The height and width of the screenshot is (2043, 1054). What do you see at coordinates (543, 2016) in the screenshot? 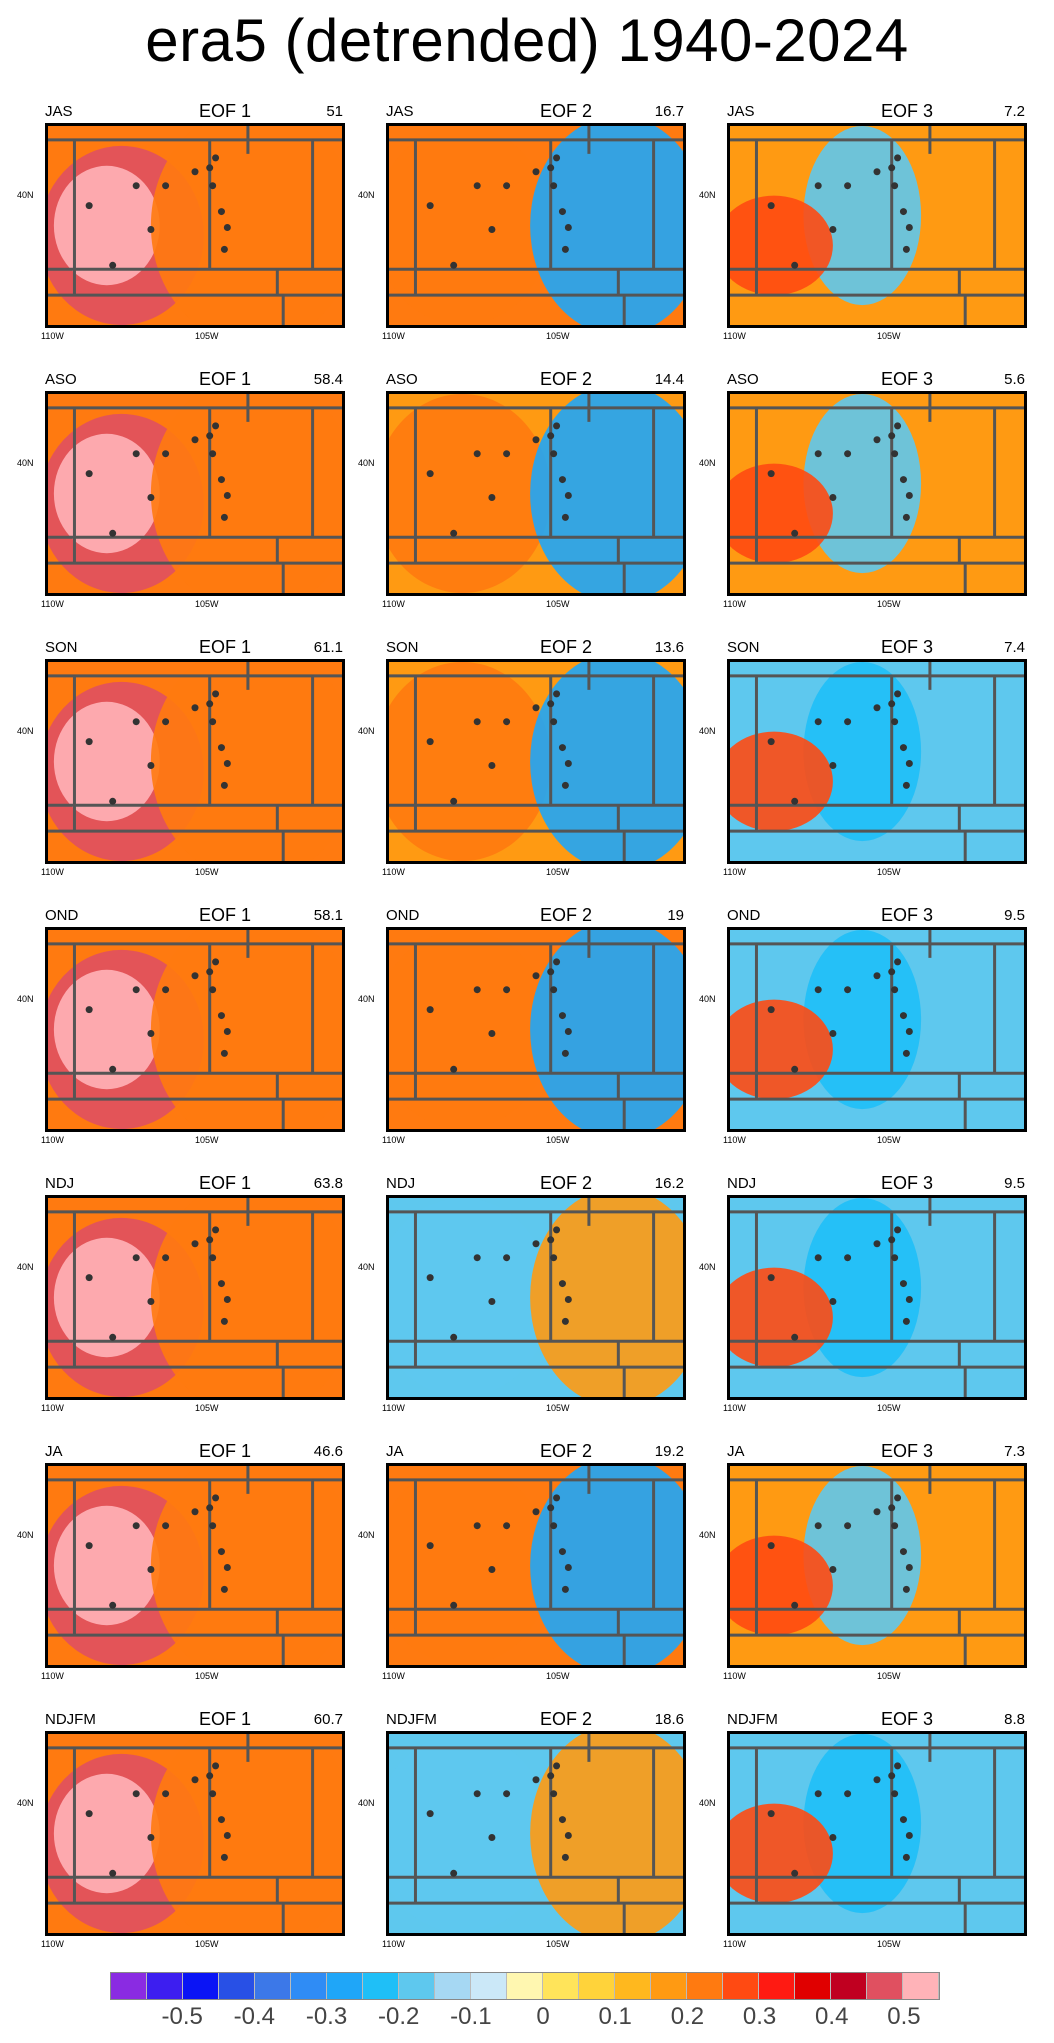
I see `colorbar-label: 0` at bounding box center [543, 2016].